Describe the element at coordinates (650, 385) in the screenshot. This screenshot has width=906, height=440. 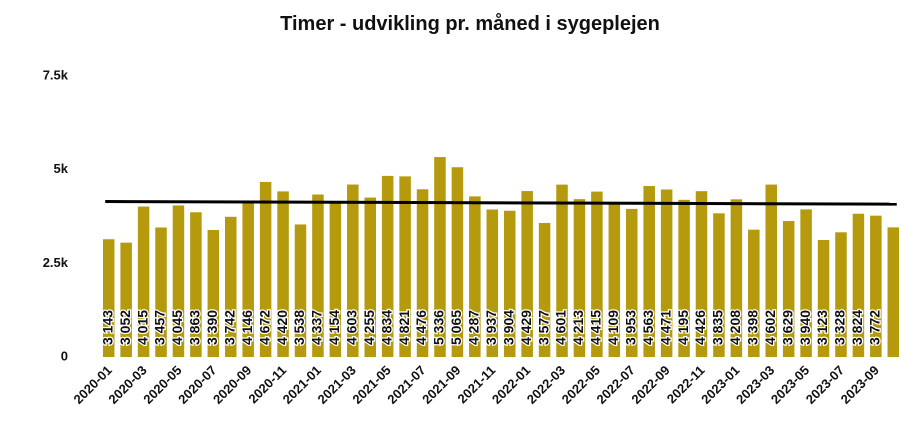
I see `x-tick-label: 2022-09` at that location.